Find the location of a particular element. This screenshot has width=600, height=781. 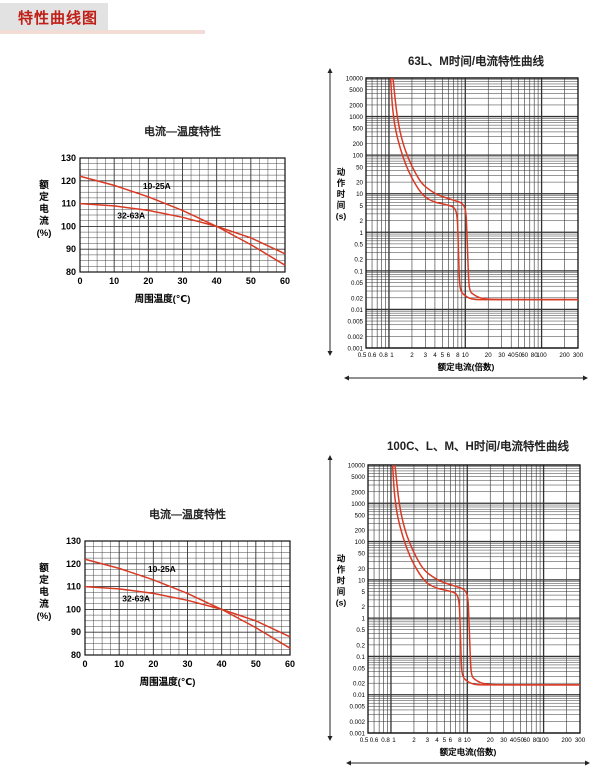

y-tick-label: 0.02 is located at coordinates (359, 684).